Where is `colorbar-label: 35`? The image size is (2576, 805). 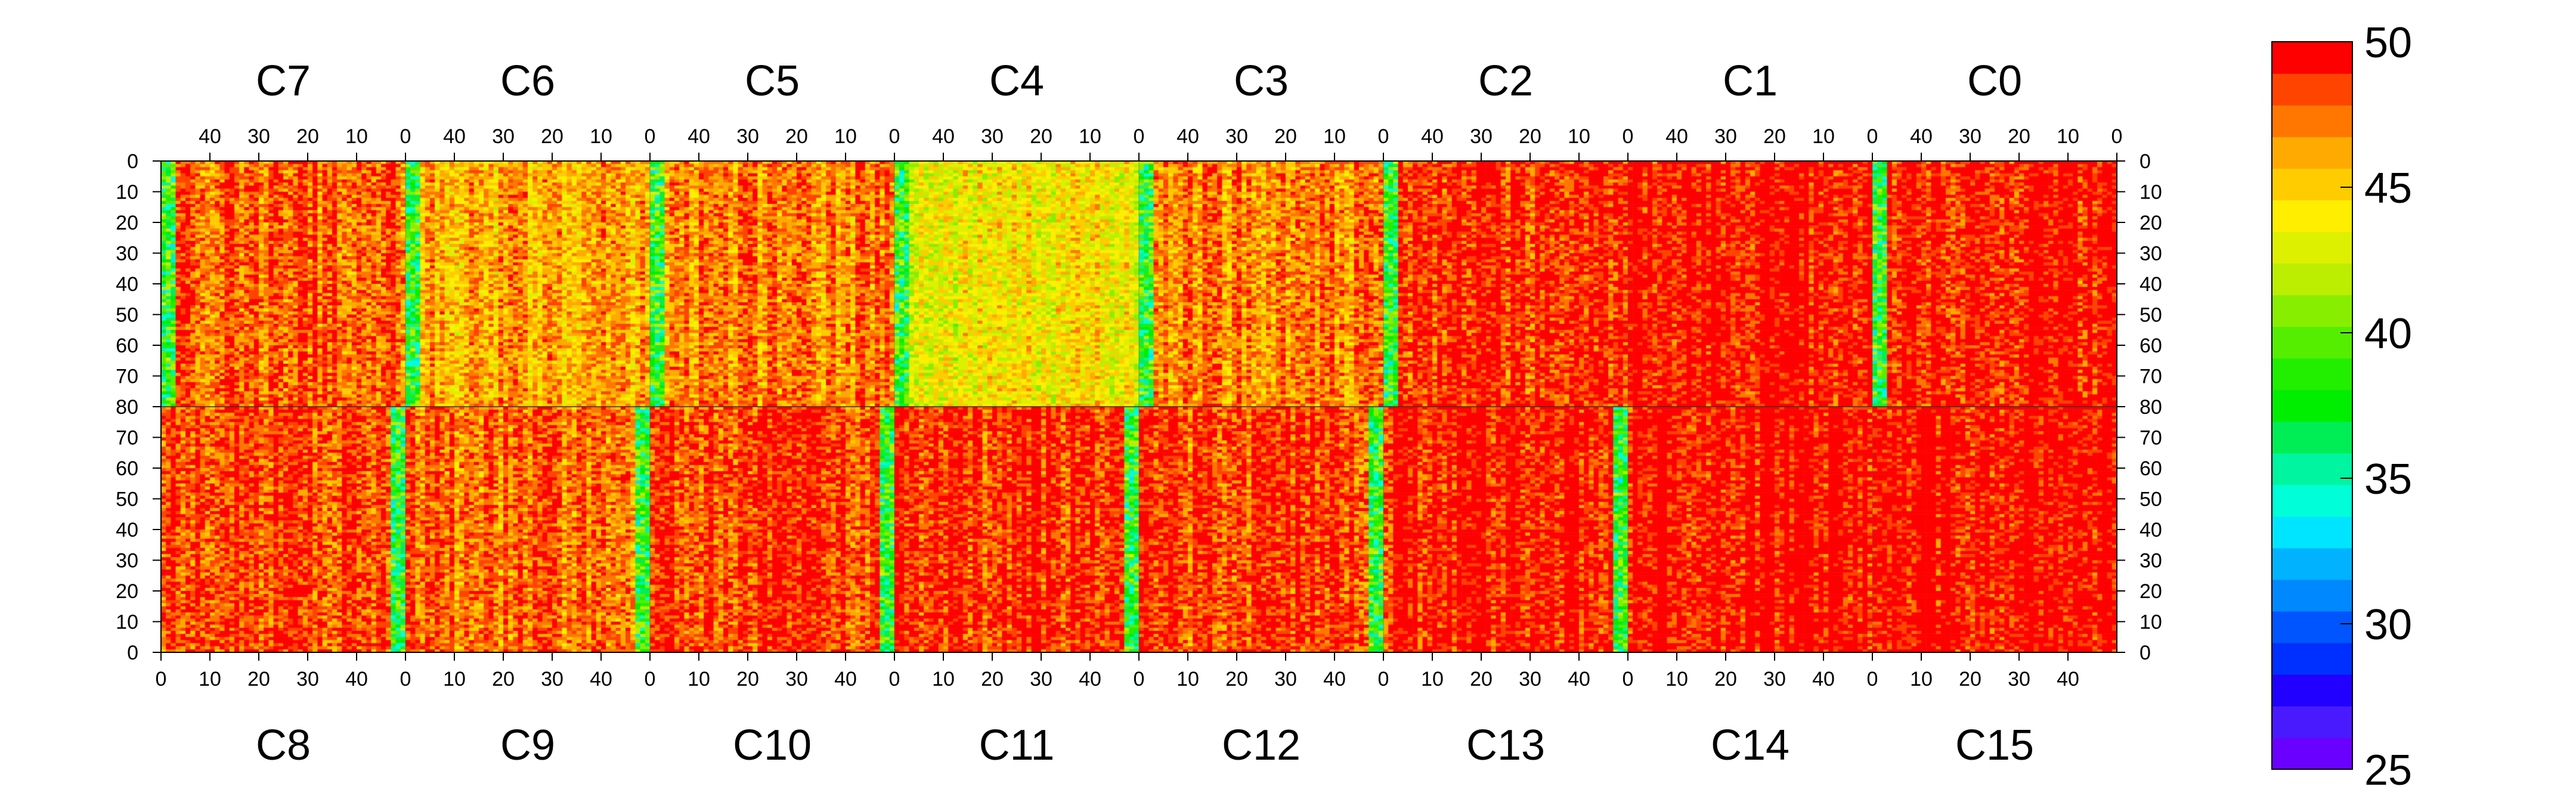 colorbar-label: 35 is located at coordinates (2388, 480).